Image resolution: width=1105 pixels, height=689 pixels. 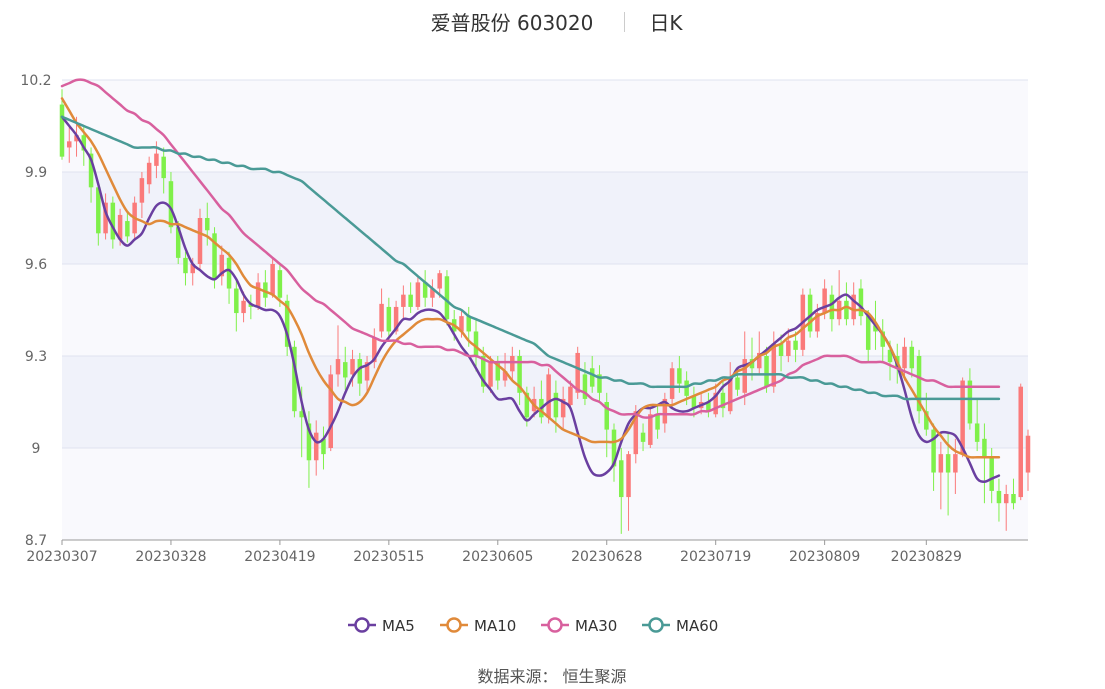 I want to click on x-tick-label: 20230809, so click(x=824, y=557).